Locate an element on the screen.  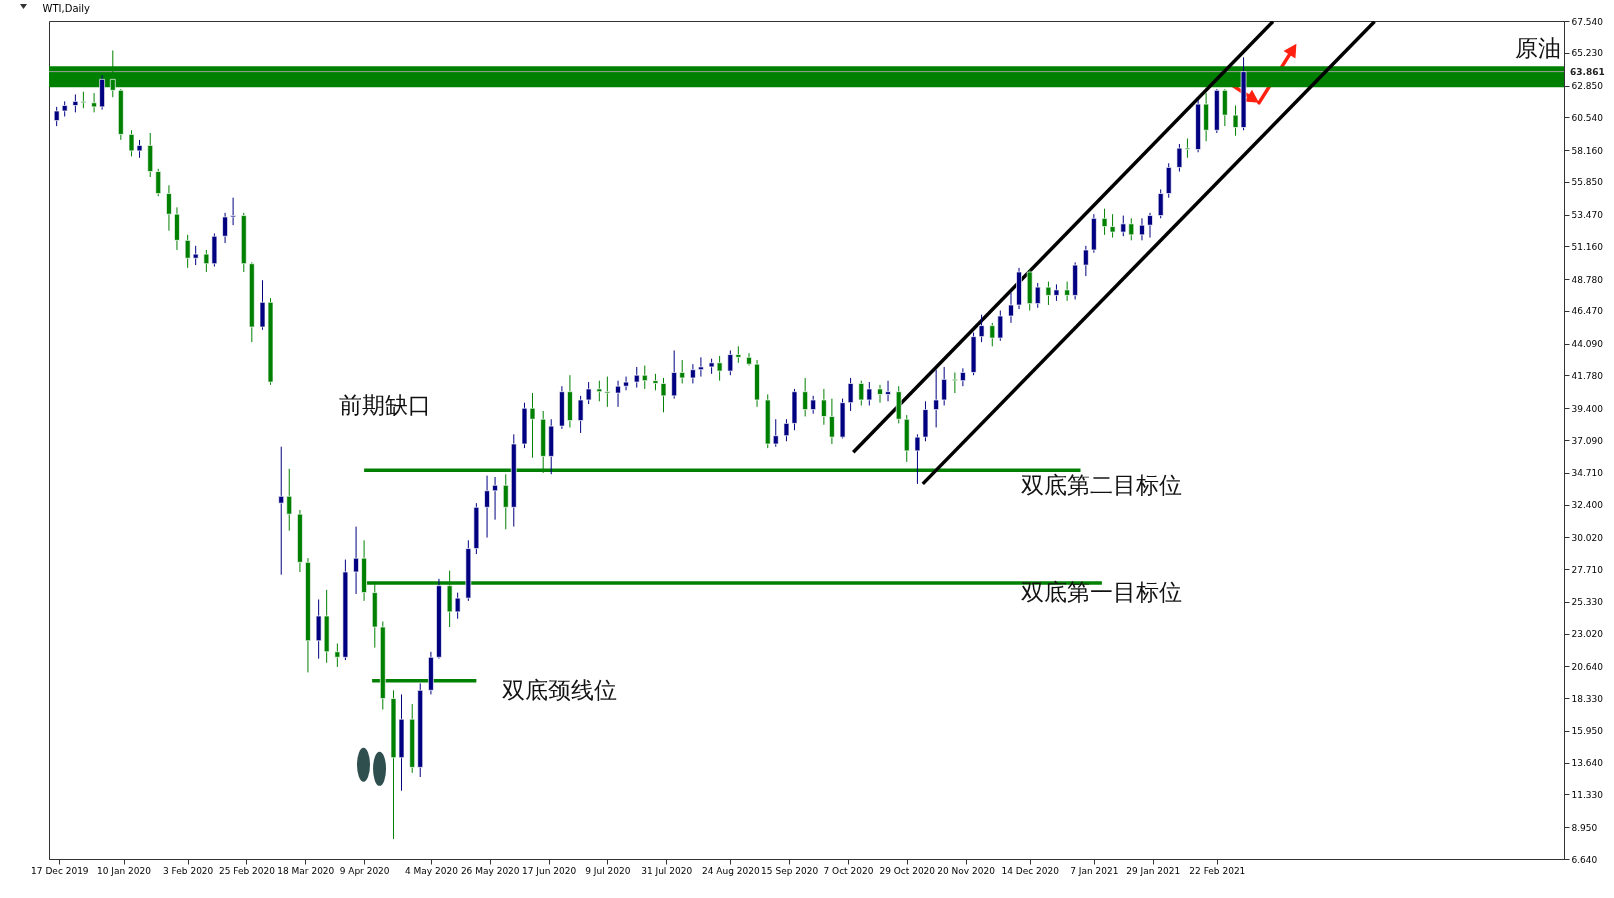
y-tick-label: 15.950 is located at coordinates (1587, 731).